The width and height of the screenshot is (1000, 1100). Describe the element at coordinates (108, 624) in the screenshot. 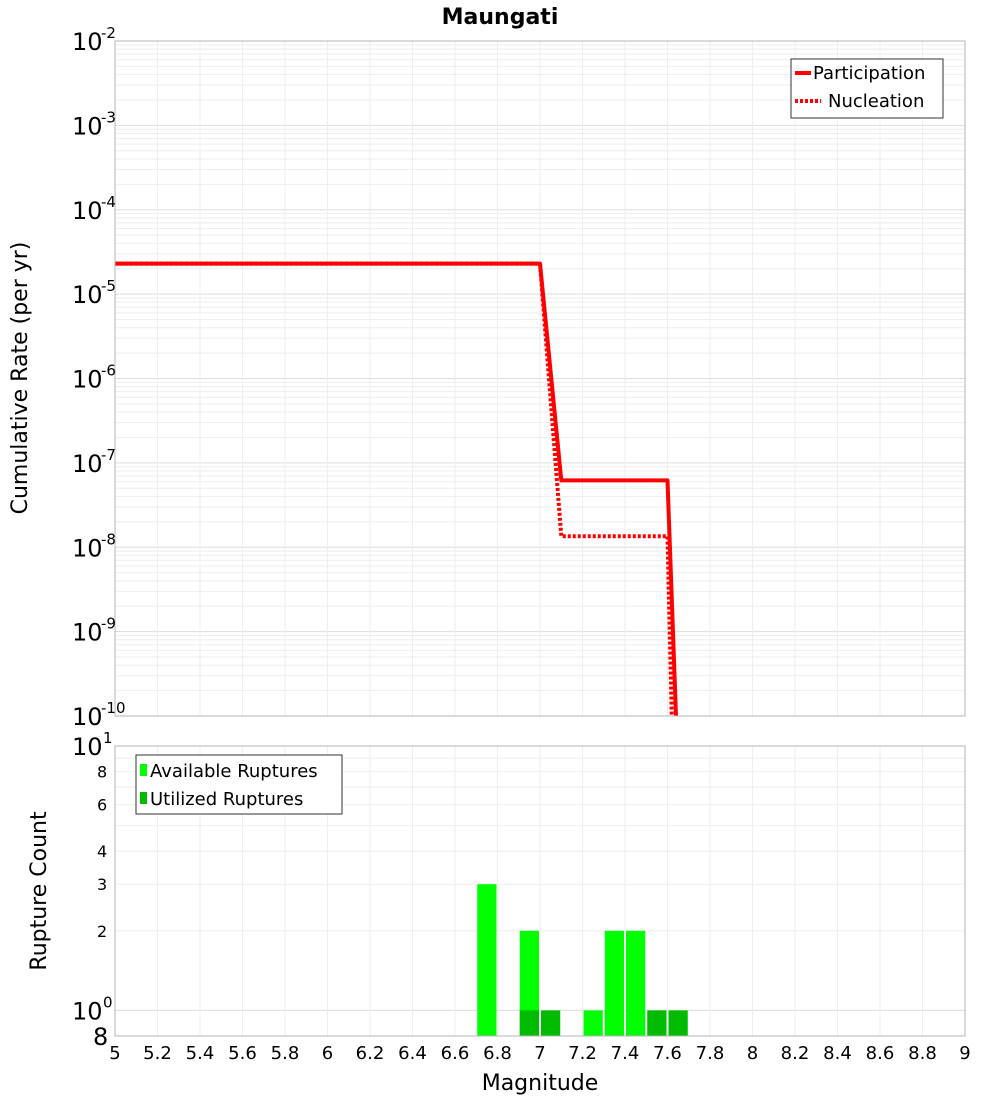

I see `y-tick-exponent: -9` at that location.